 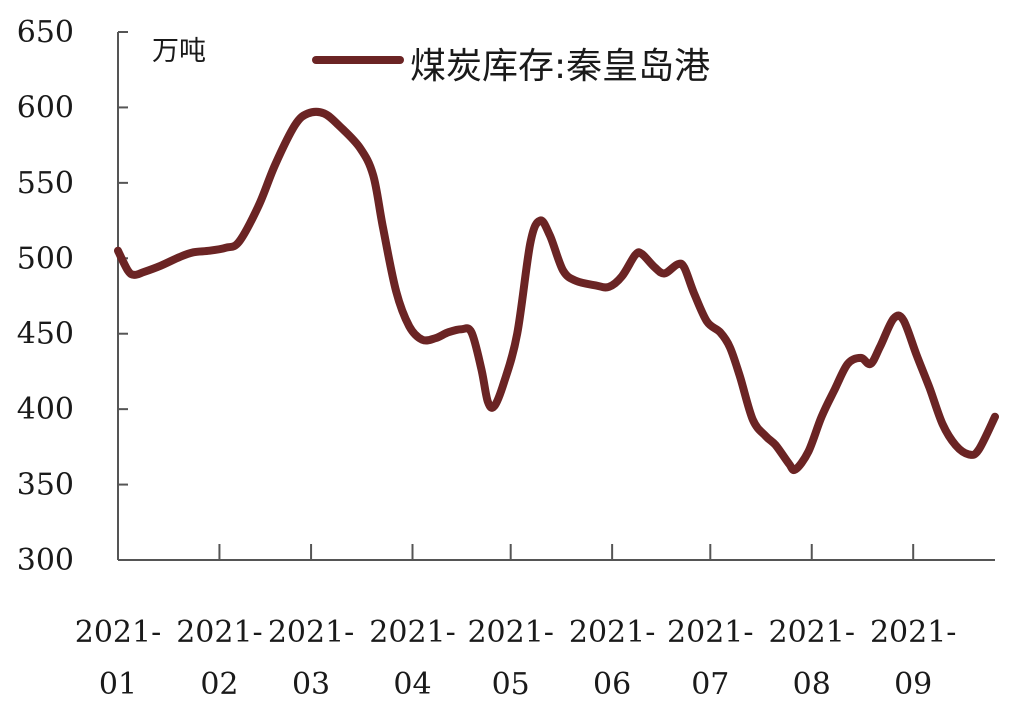 What do you see at coordinates (45, 334) in the screenshot?
I see `y-tick-label: 450` at bounding box center [45, 334].